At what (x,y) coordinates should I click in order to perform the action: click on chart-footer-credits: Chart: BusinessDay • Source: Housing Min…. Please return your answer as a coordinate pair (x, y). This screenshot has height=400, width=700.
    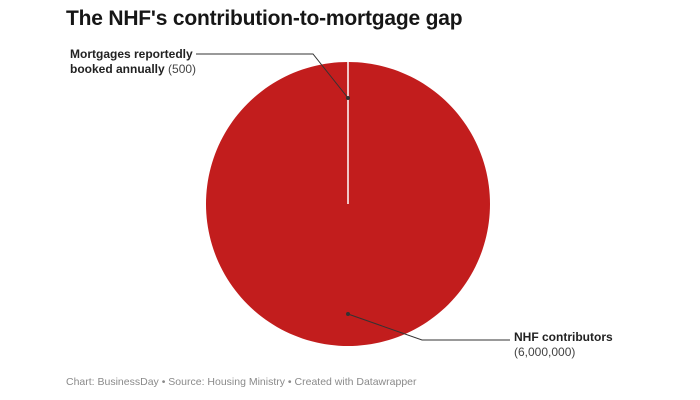
    Looking at the image, I should click on (241, 382).